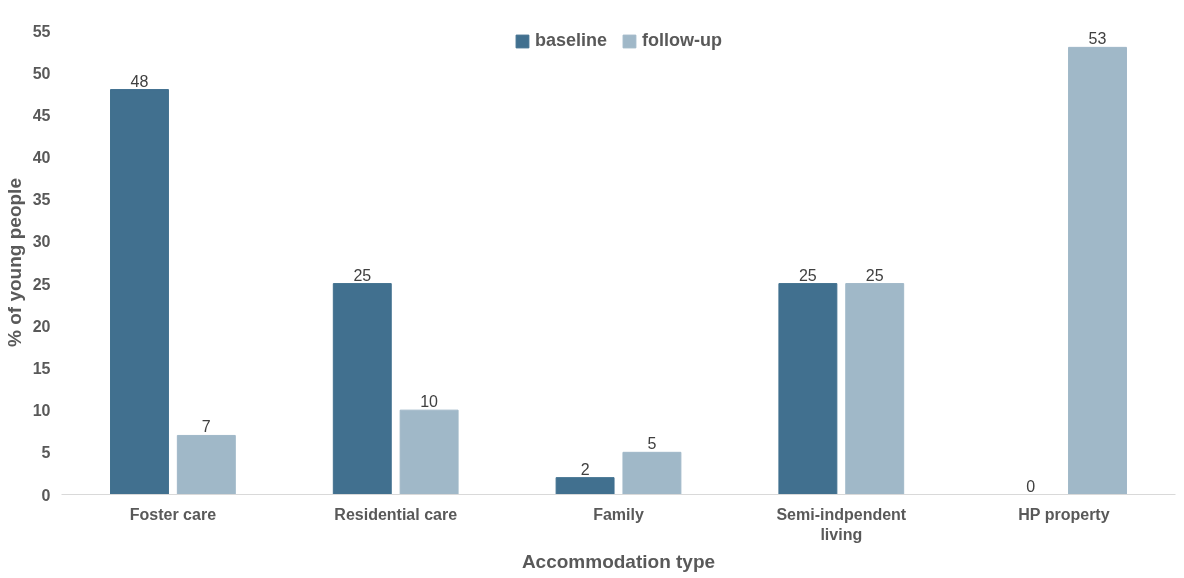 This screenshot has height=578, width=1184. Describe the element at coordinates (14, 262) in the screenshot. I see `y-axis-title: % of young people` at that location.